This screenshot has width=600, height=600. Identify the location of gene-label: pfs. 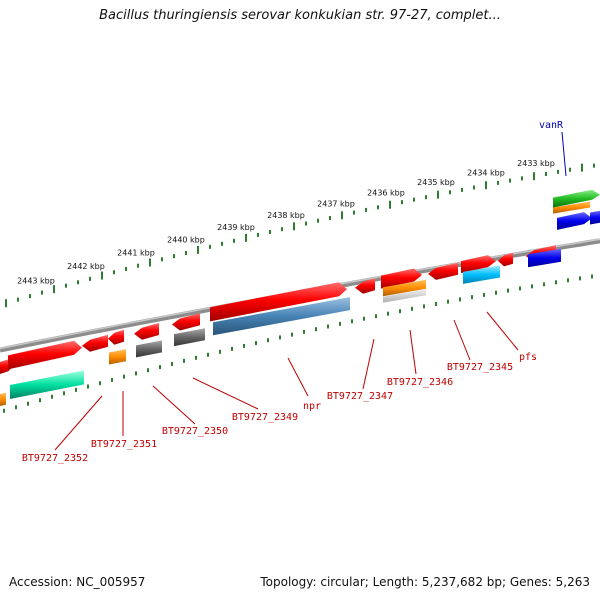
(528, 357).